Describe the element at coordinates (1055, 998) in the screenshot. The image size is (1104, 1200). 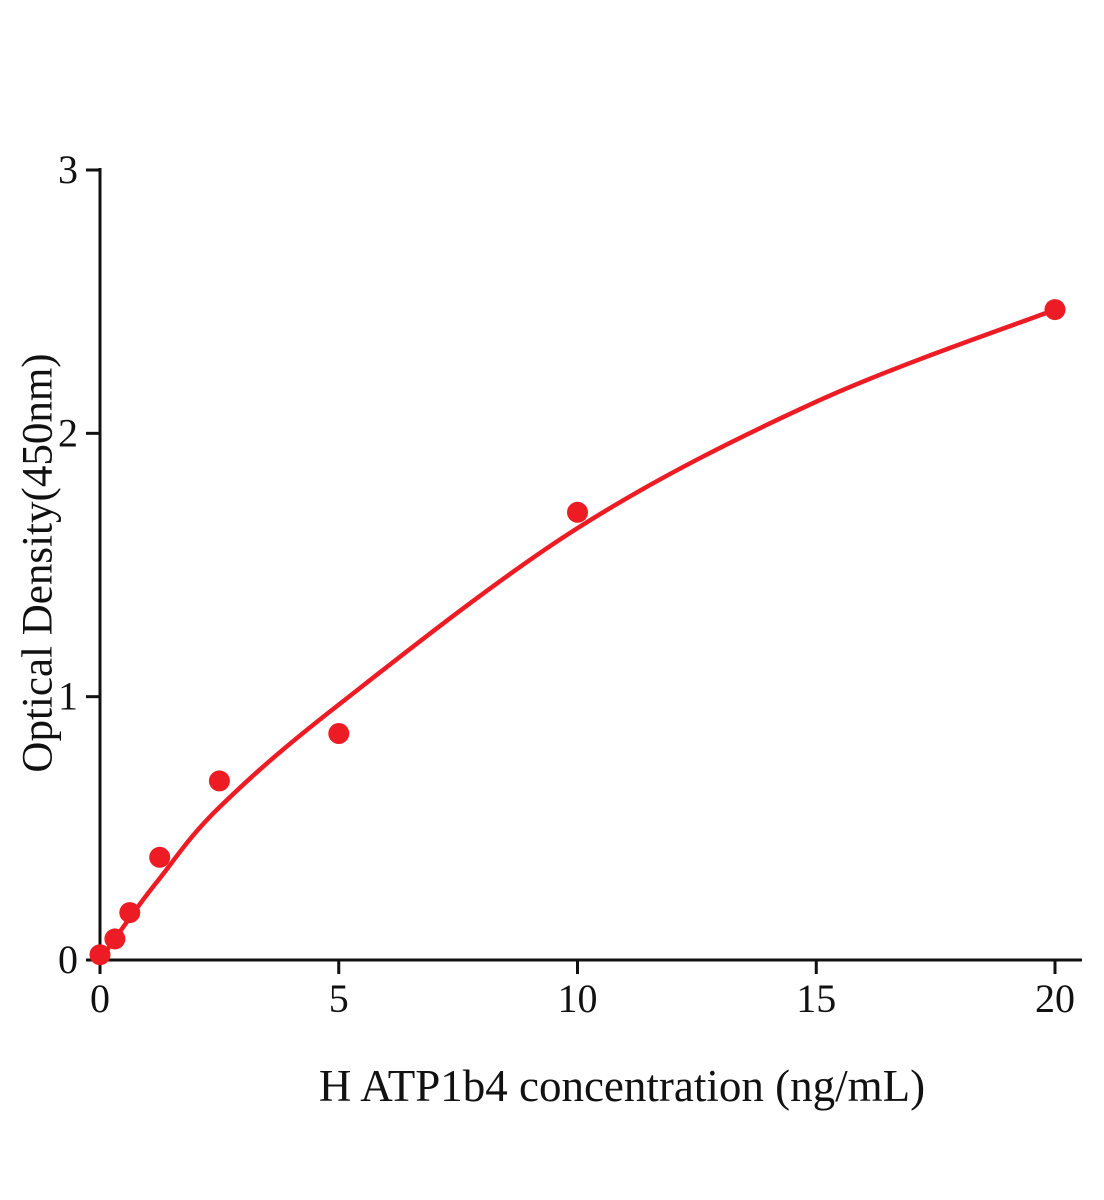
I see `x-tick-label: 20` at that location.